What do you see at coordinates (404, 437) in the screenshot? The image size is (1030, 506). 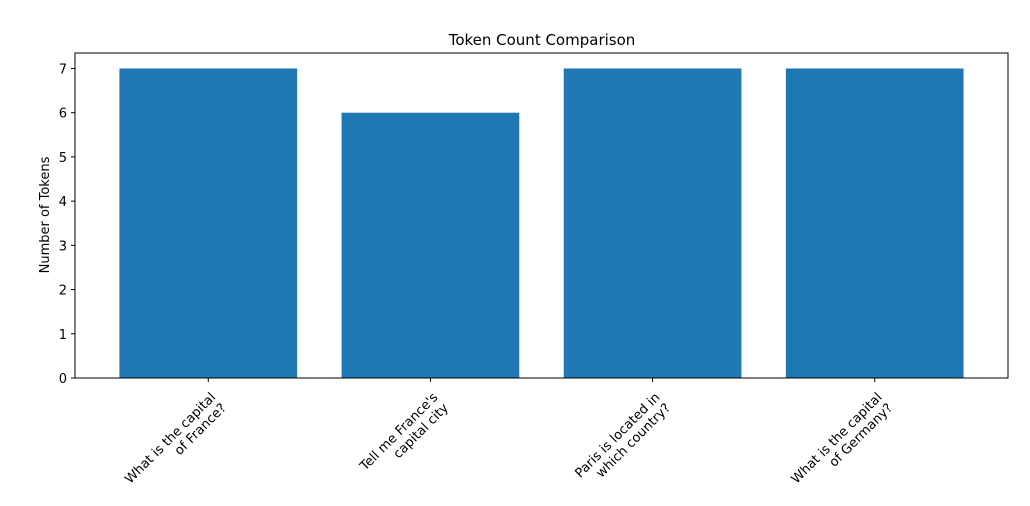 I see `x-tick-label: Tell me France'scapital city` at bounding box center [404, 437].